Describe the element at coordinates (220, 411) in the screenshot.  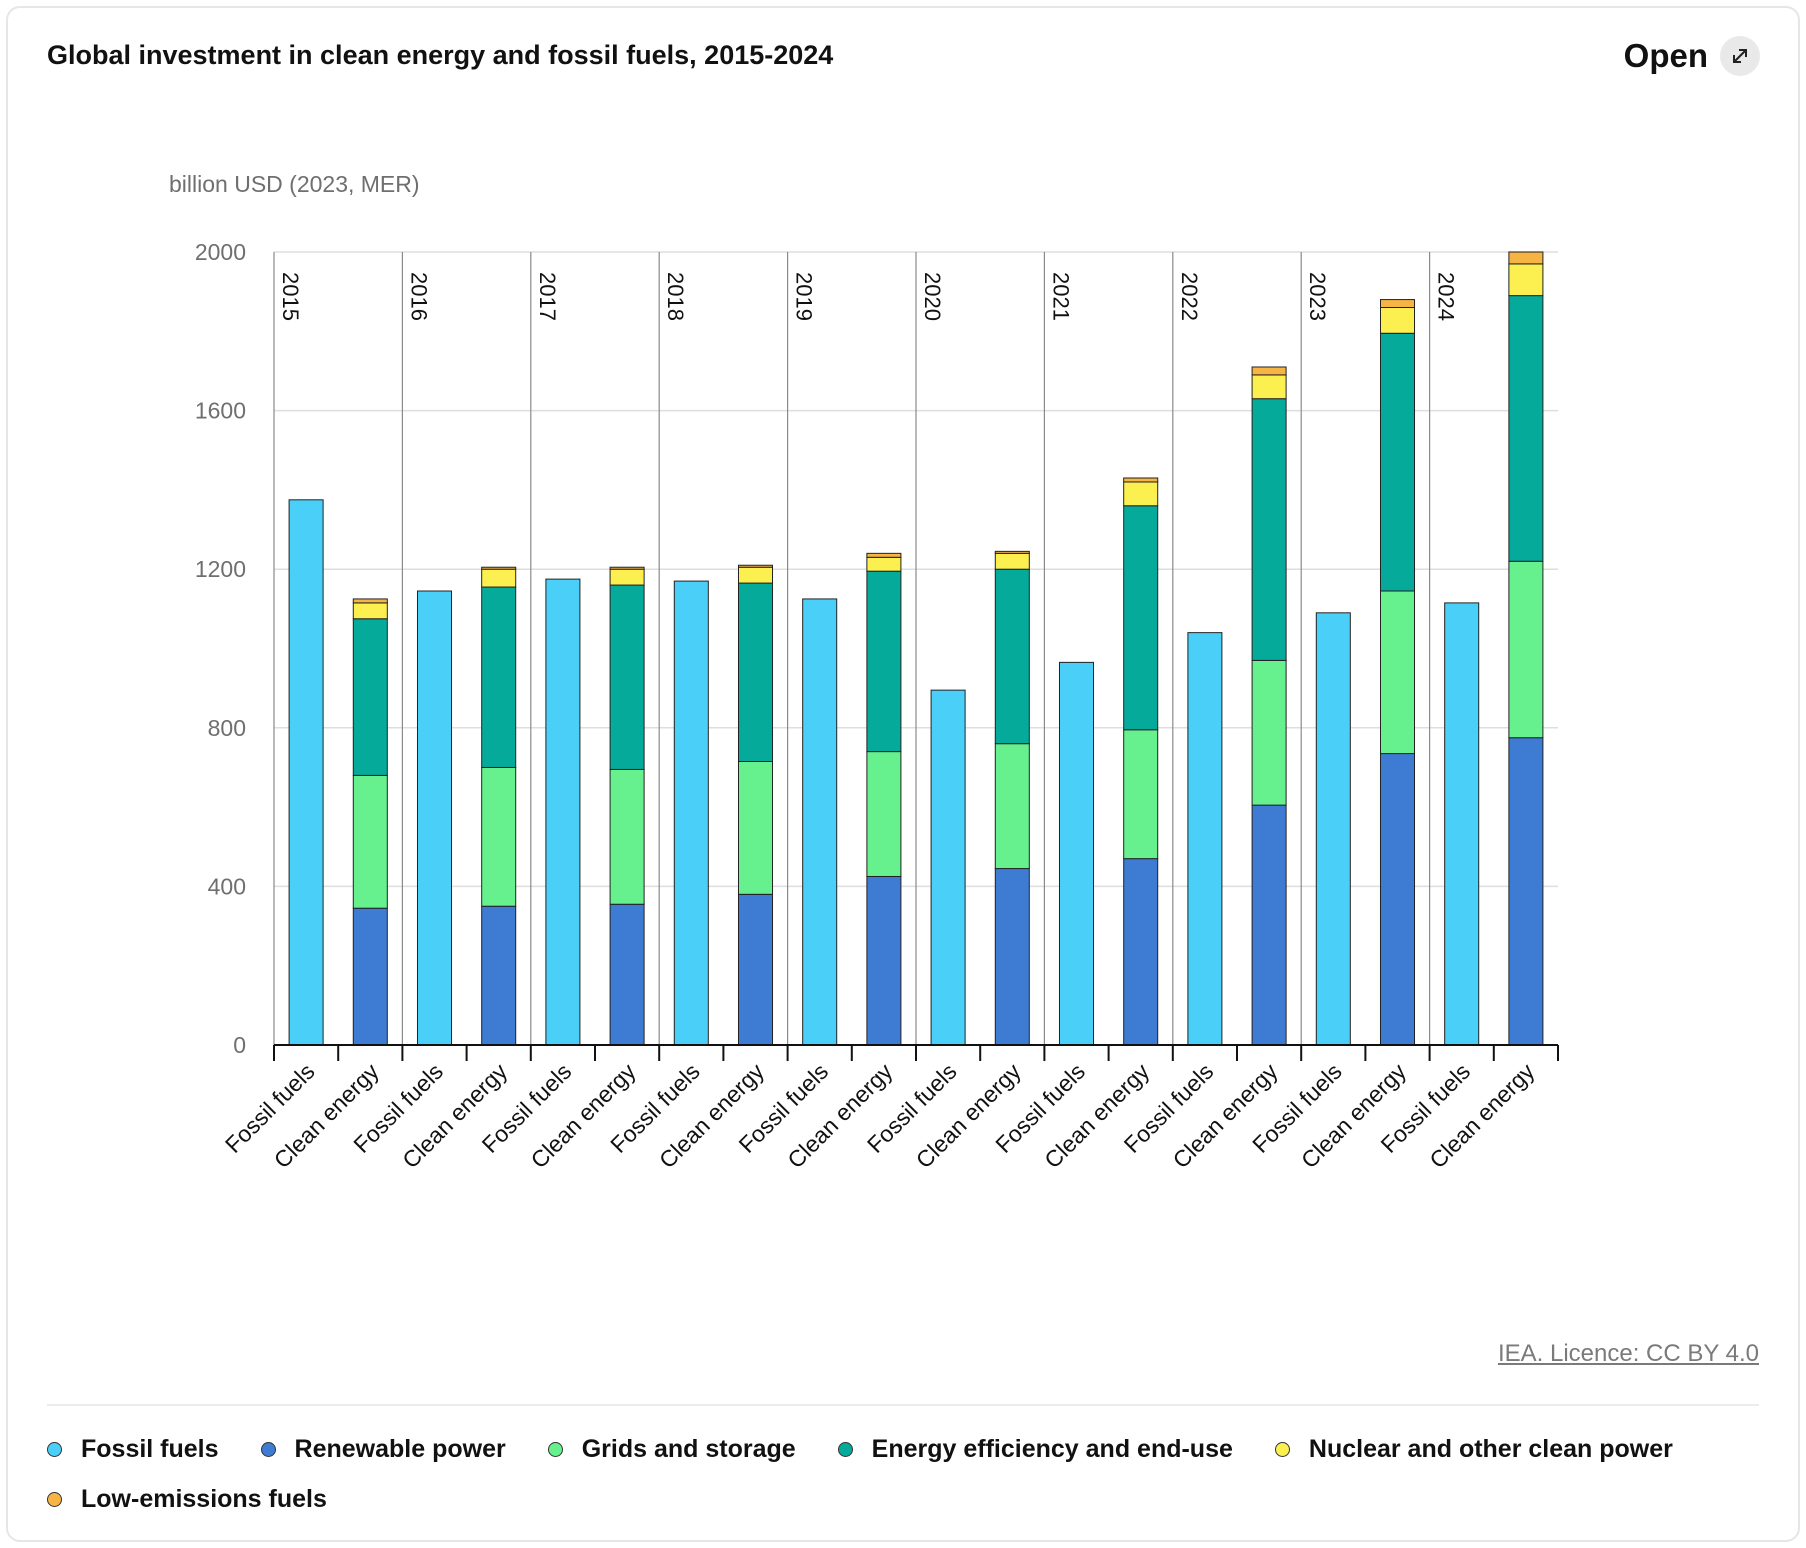
I see `y-tick-label: 1600` at that location.